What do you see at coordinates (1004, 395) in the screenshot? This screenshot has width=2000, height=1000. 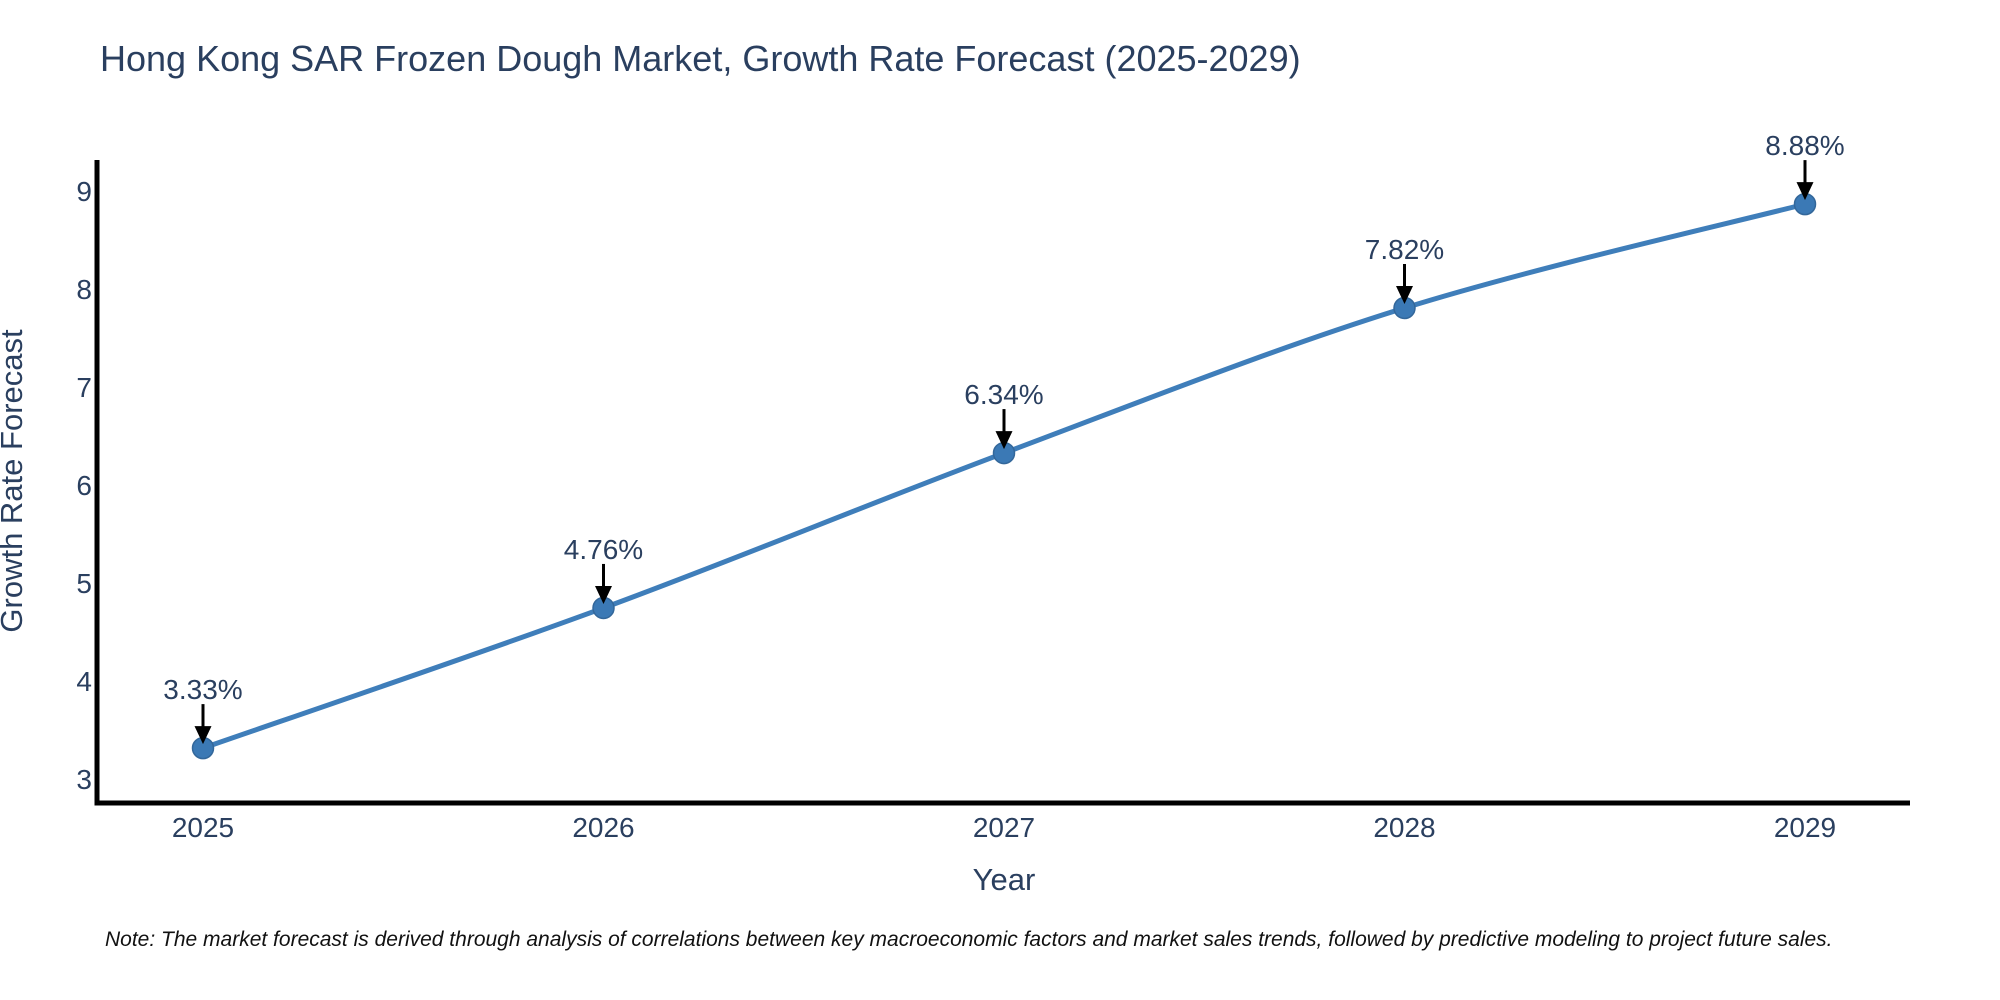 I see `point-annotation-2027: 6.34%` at bounding box center [1004, 395].